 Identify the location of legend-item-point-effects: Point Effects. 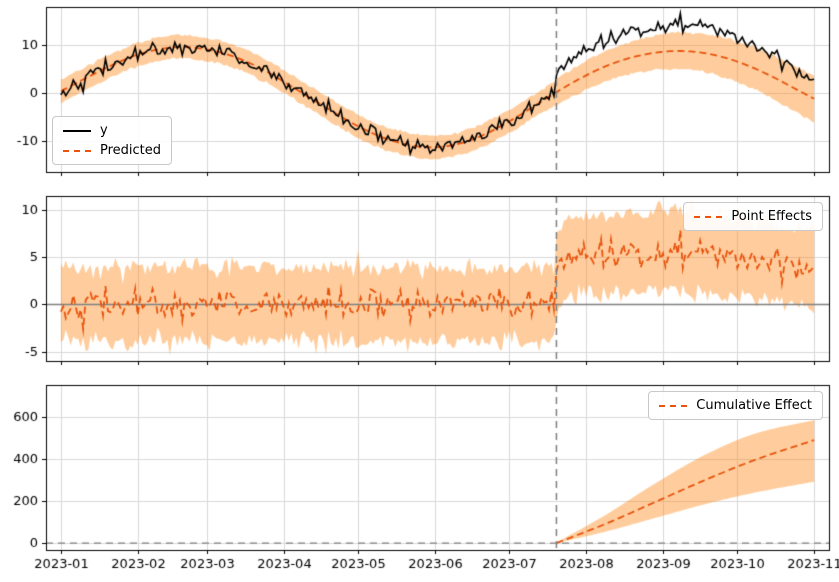
(753, 216).